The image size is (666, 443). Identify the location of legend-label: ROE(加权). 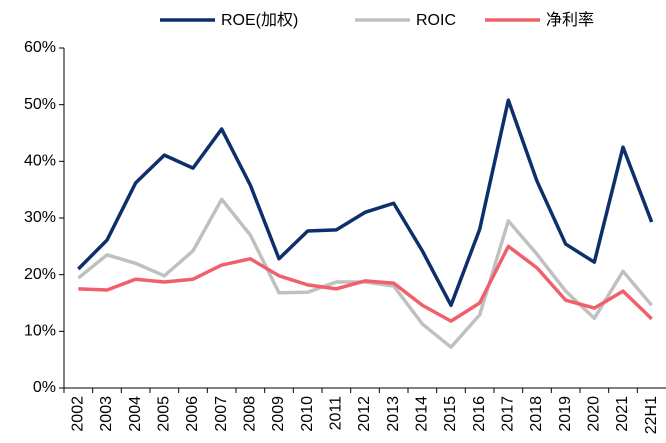
(259, 20).